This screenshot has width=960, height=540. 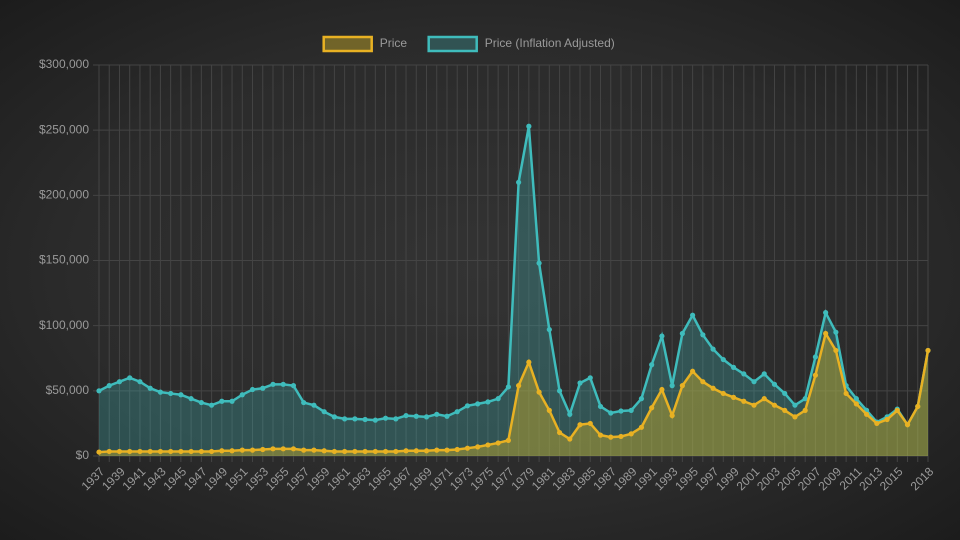 I want to click on x-tick-label: 2018, so click(x=922, y=478).